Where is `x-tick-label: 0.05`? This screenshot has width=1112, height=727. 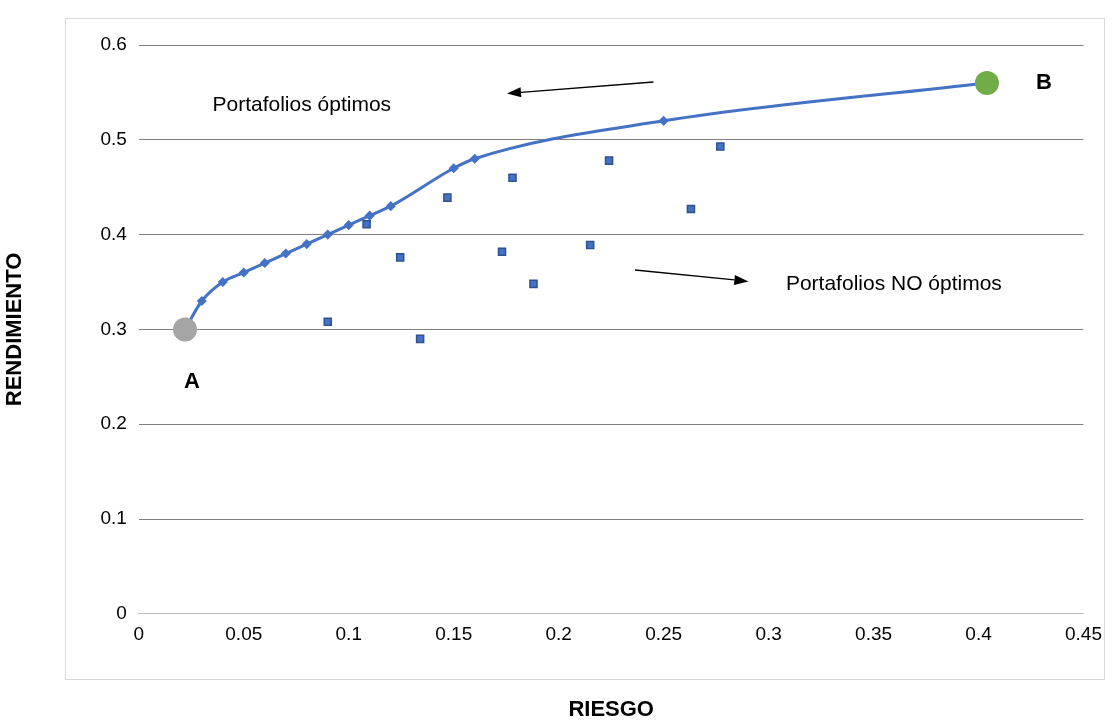 x-tick-label: 0.05 is located at coordinates (244, 634).